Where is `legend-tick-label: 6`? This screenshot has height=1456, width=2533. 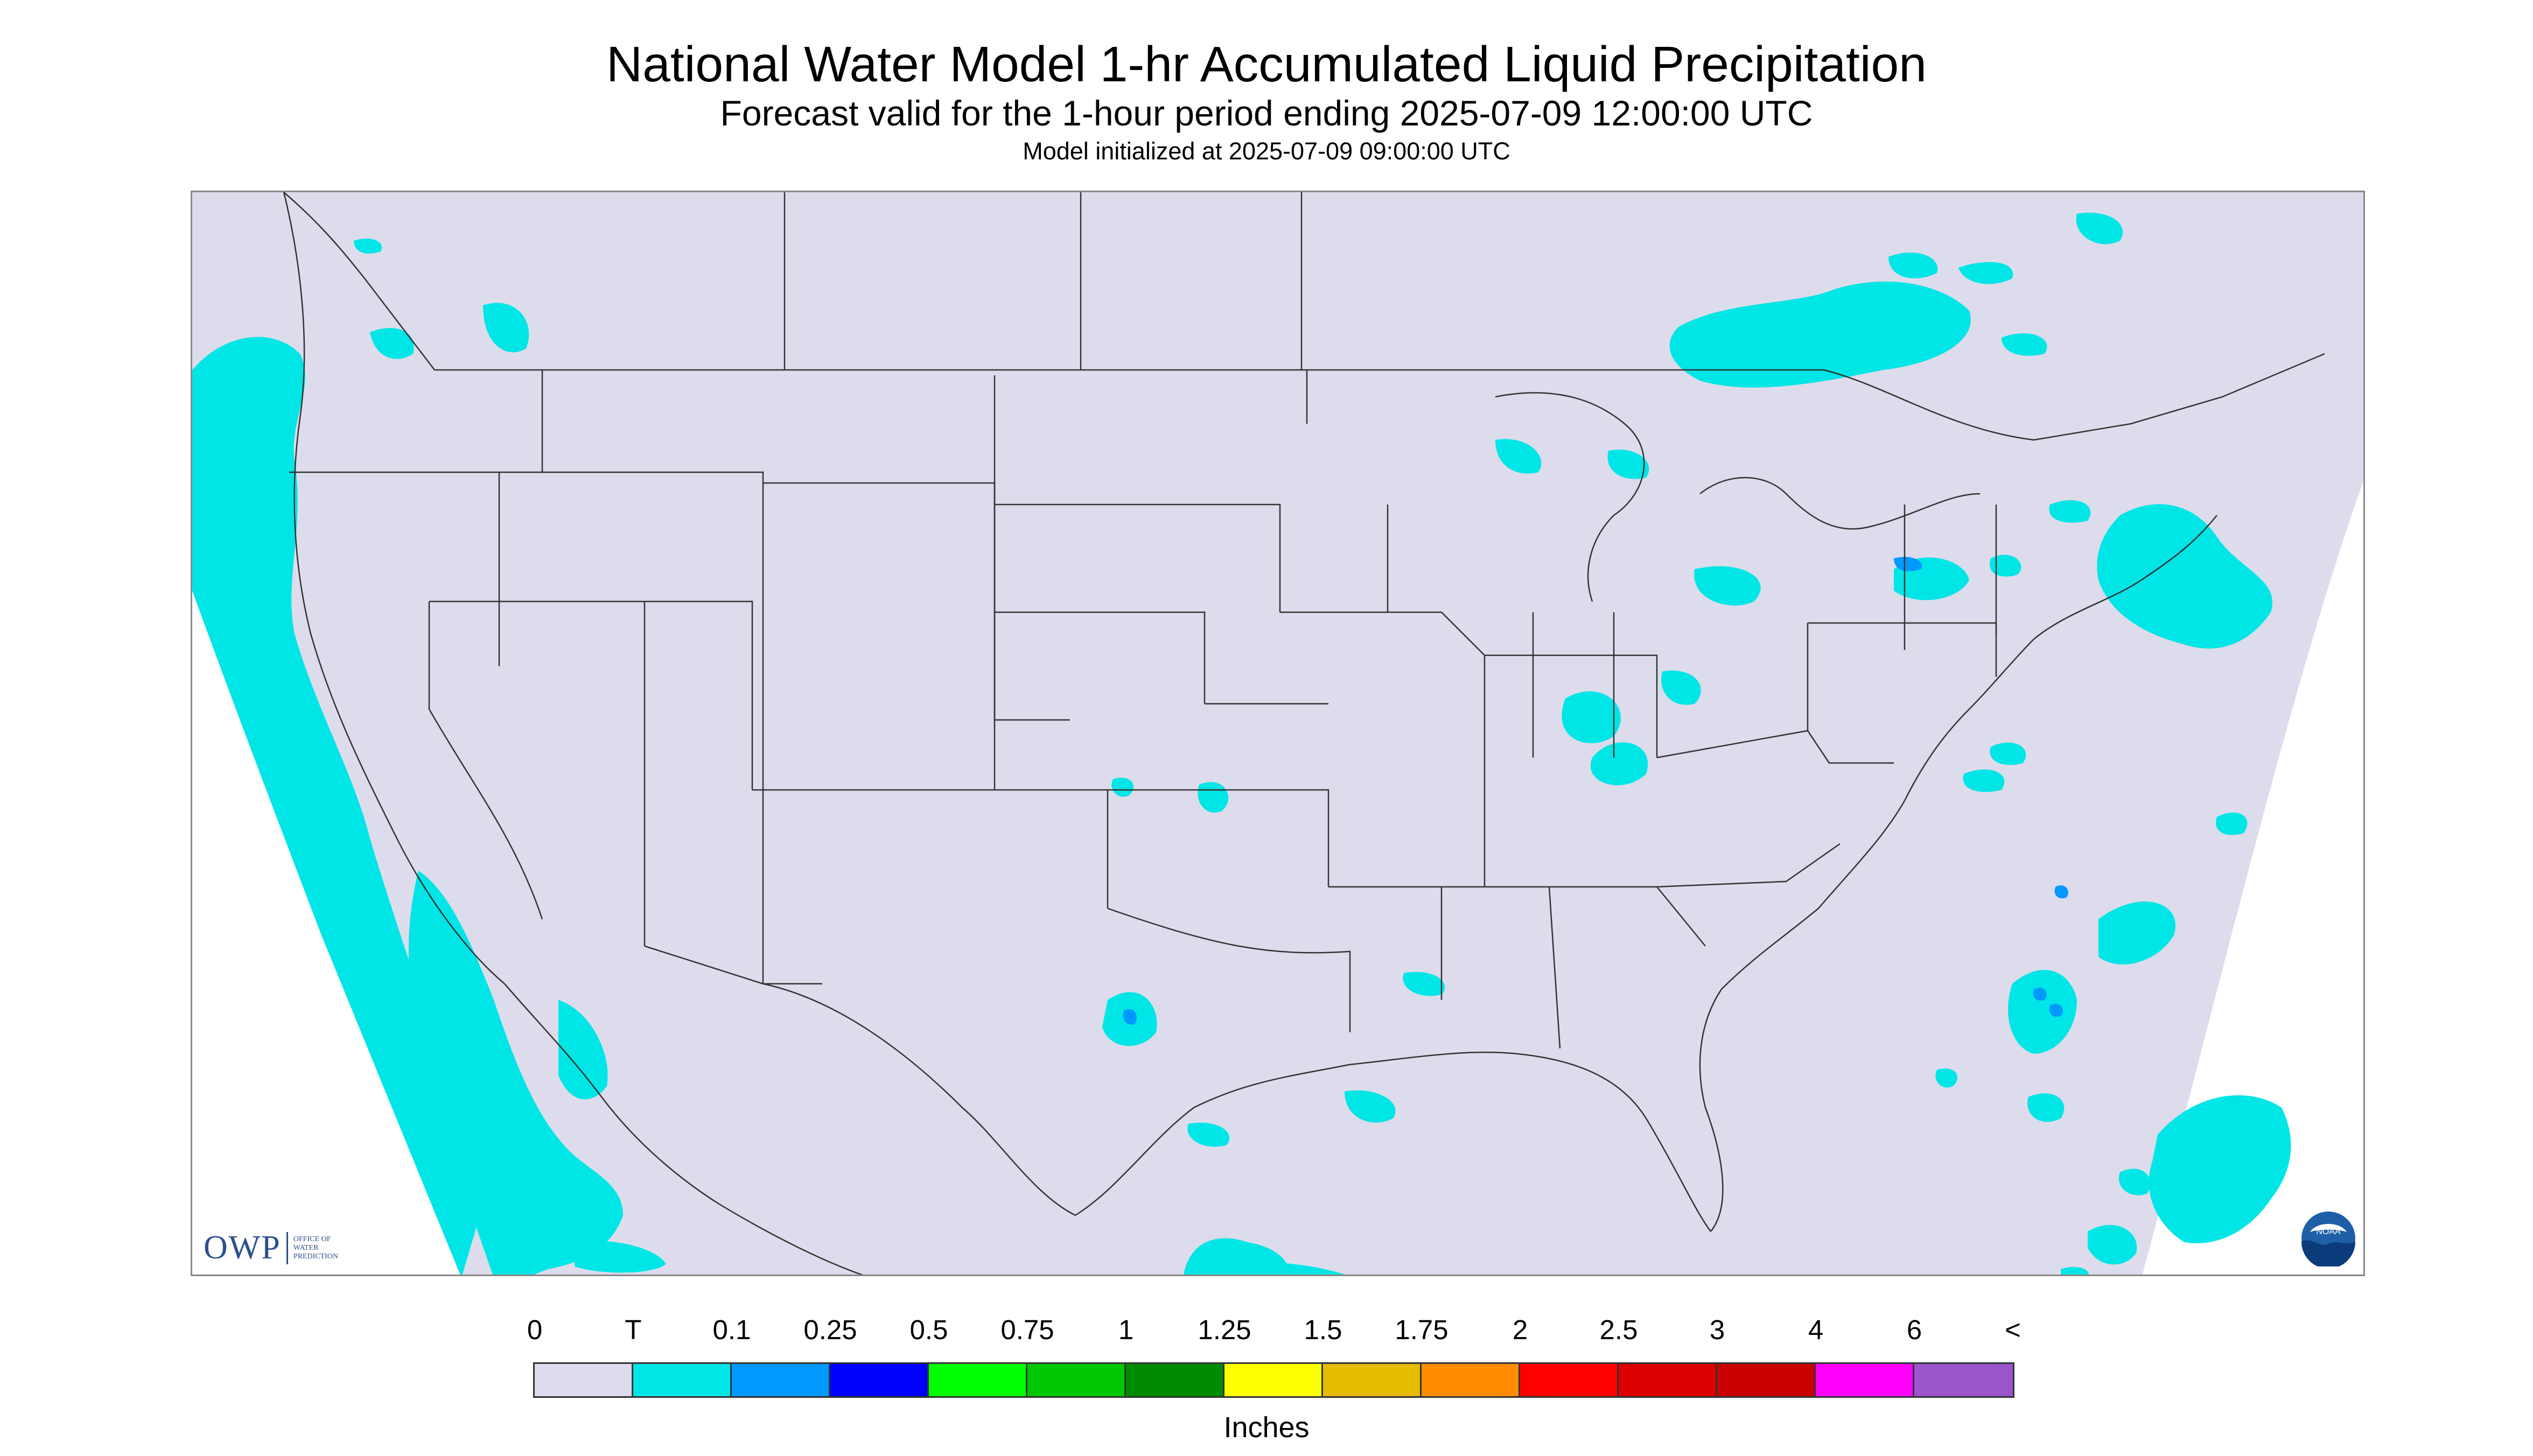 legend-tick-label: 6 is located at coordinates (1914, 1329).